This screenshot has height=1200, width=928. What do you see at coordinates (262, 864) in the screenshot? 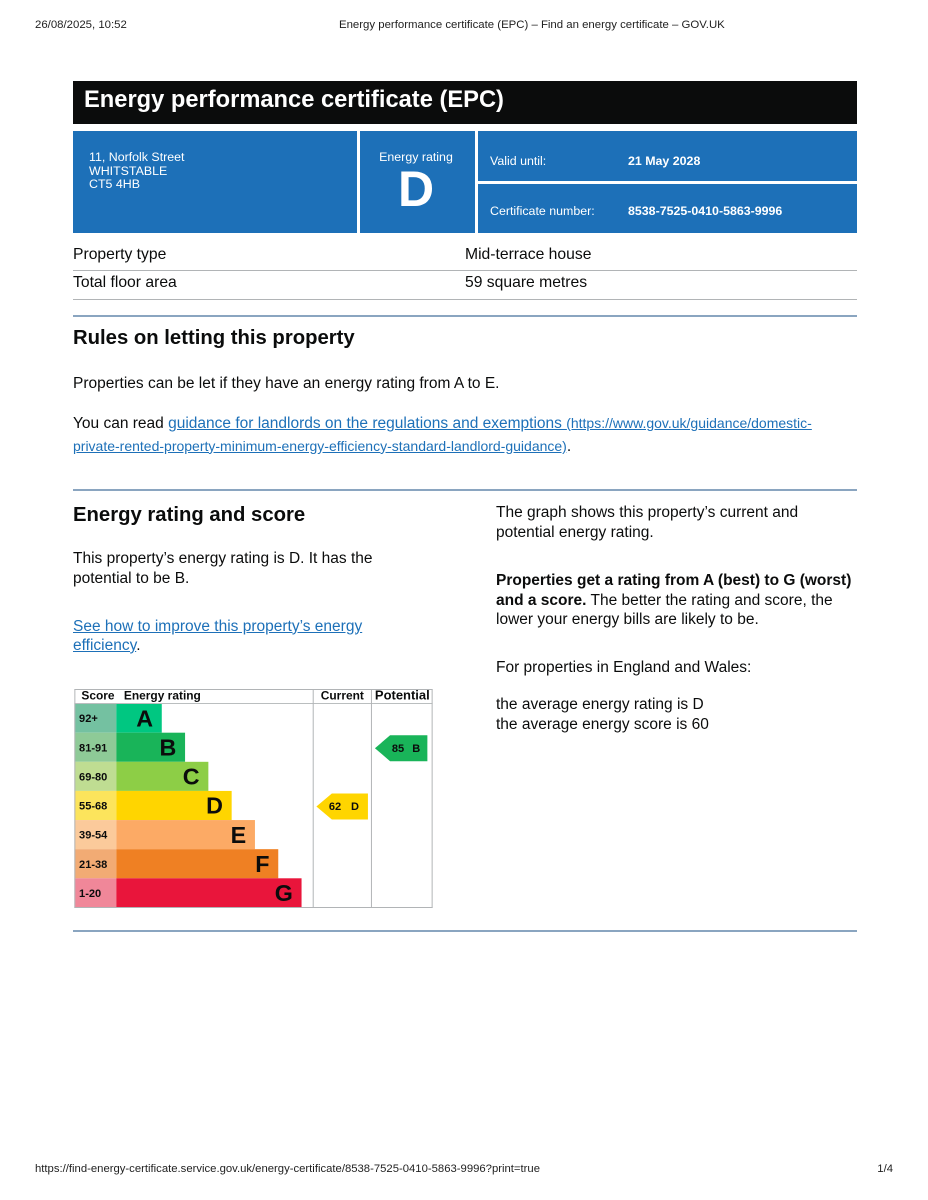
I see `svg-text: F` at bounding box center [262, 864].